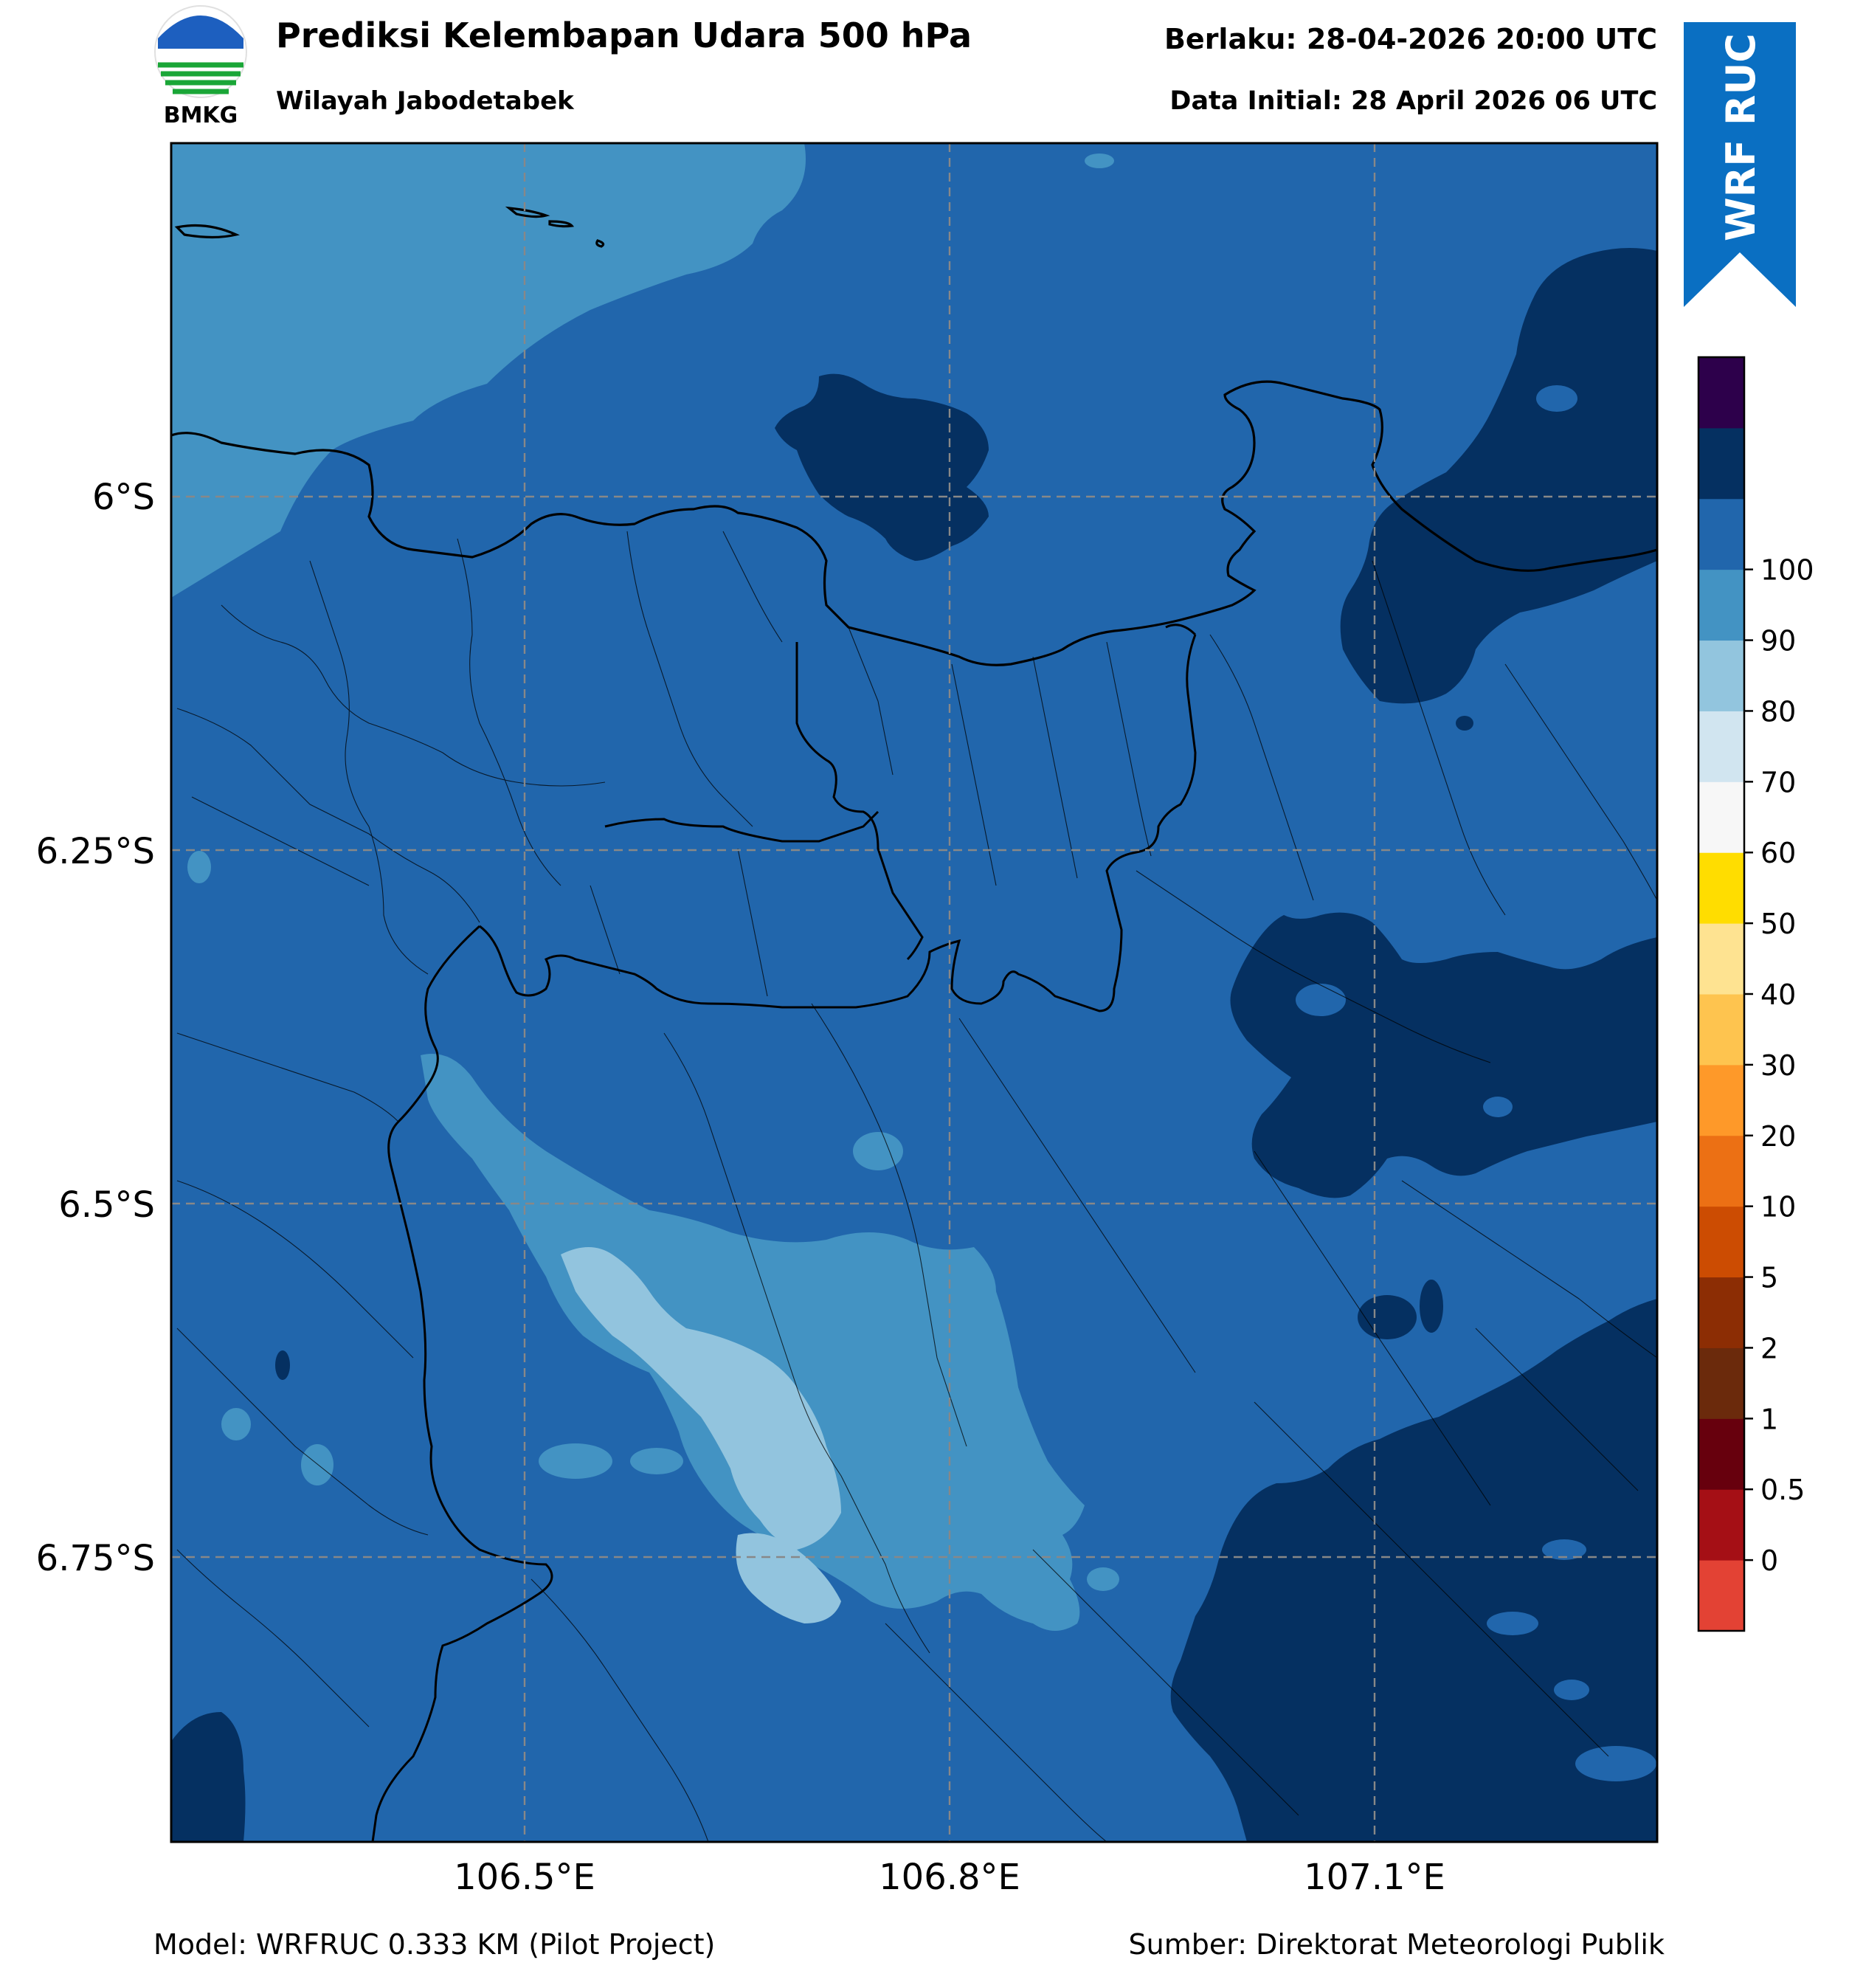  Describe the element at coordinates (1778, 995) in the screenshot. I see `colorbar-label: 40` at that location.